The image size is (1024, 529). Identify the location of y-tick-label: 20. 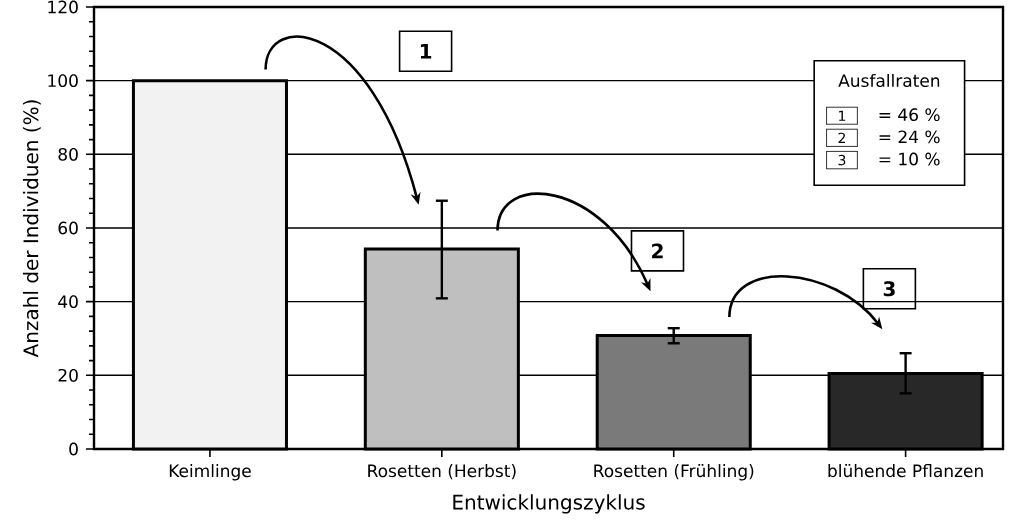
(68, 375).